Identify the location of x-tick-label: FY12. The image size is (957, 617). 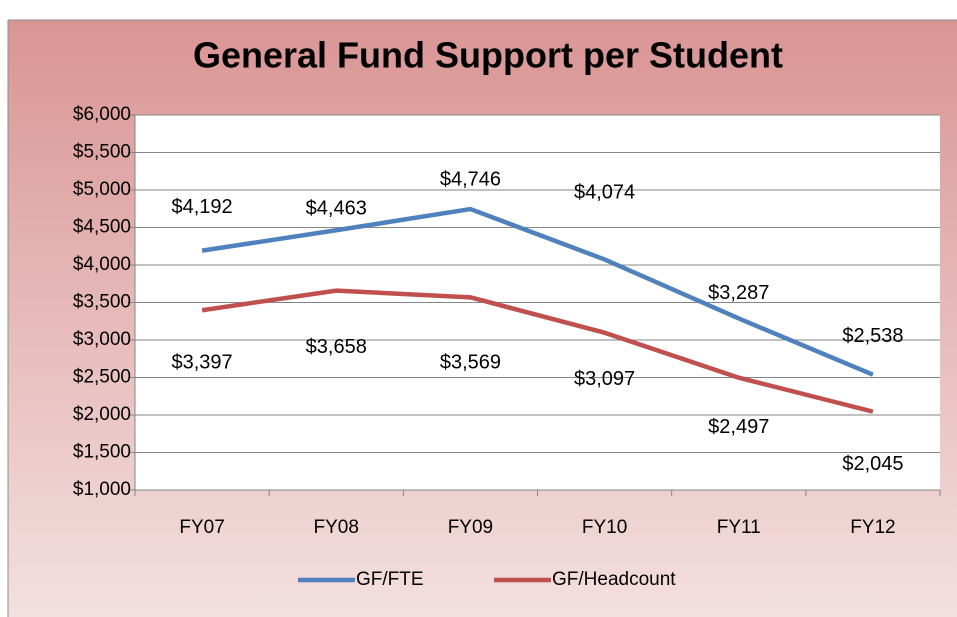
(872, 527).